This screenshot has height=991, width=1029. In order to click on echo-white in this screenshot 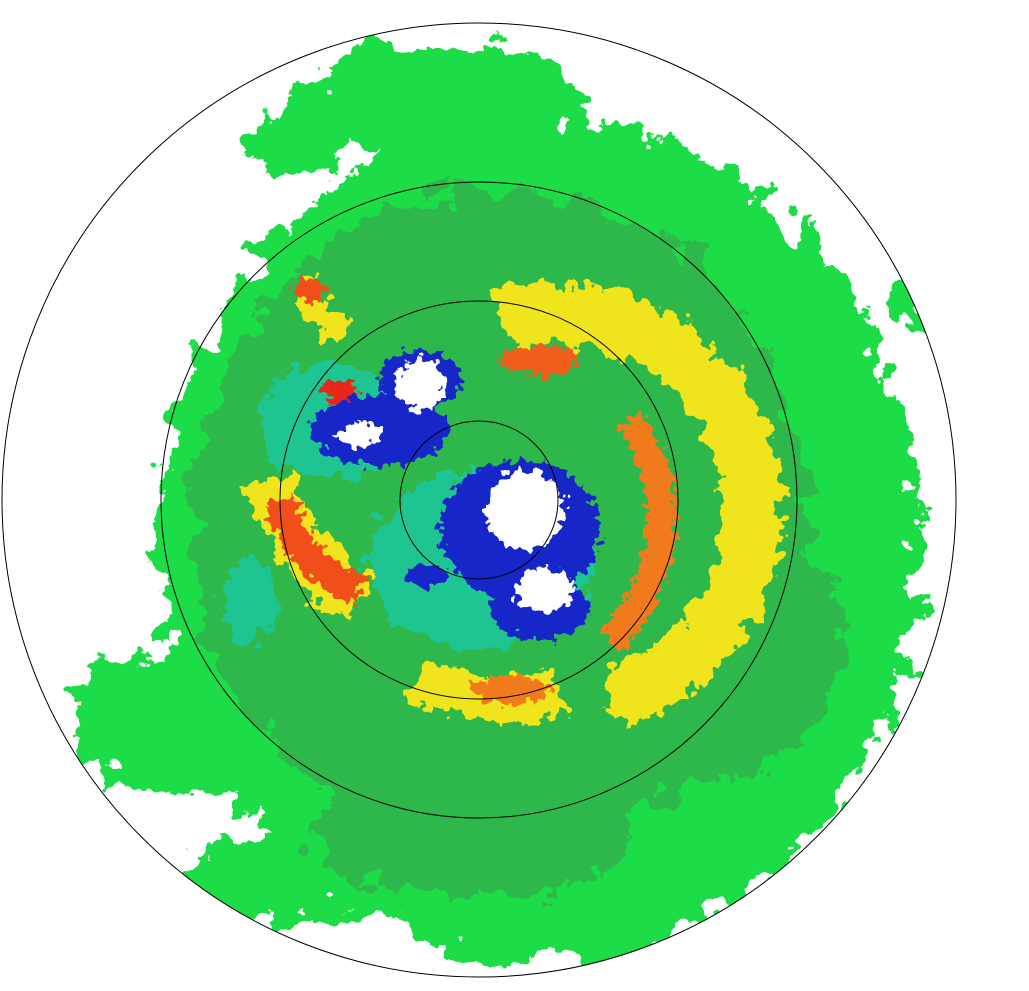, I will do `click(456, 486)`.